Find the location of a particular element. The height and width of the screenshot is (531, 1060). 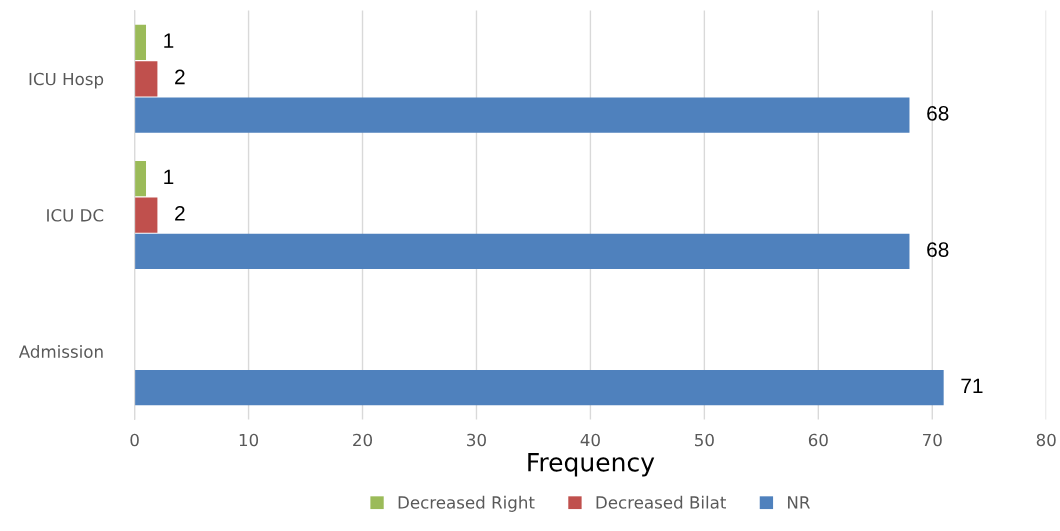

x-axis-title: Frequency is located at coordinates (591, 465).